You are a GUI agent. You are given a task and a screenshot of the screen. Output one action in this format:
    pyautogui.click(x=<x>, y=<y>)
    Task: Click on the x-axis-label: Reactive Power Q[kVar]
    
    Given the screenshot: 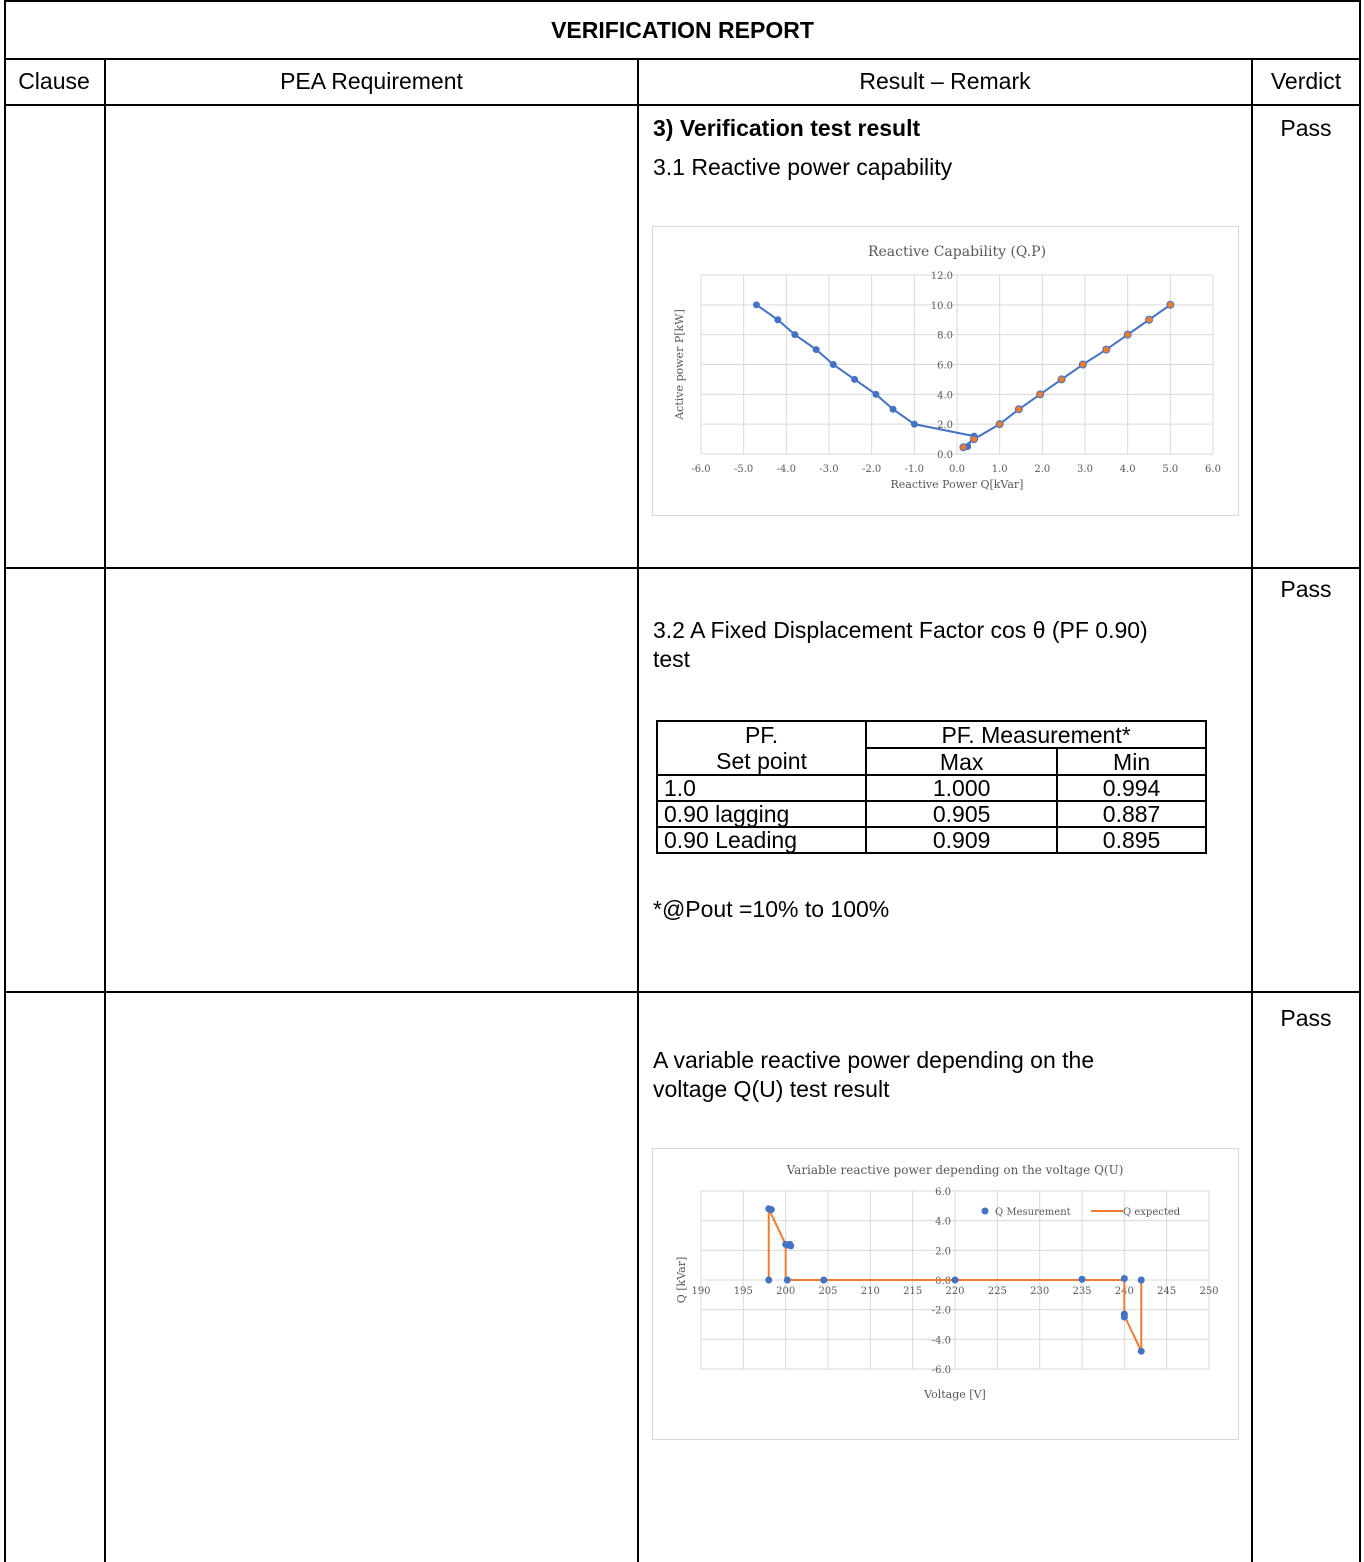 What is the action you would take?
    pyautogui.click(x=957, y=484)
    